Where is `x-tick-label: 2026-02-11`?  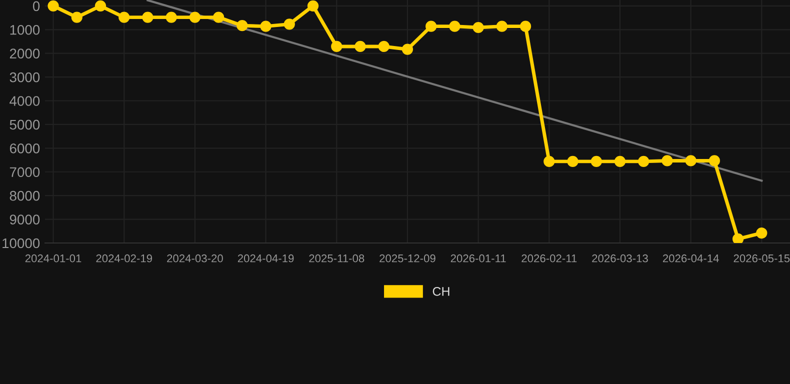
x-tick-label: 2026-02-11 is located at coordinates (549, 258).